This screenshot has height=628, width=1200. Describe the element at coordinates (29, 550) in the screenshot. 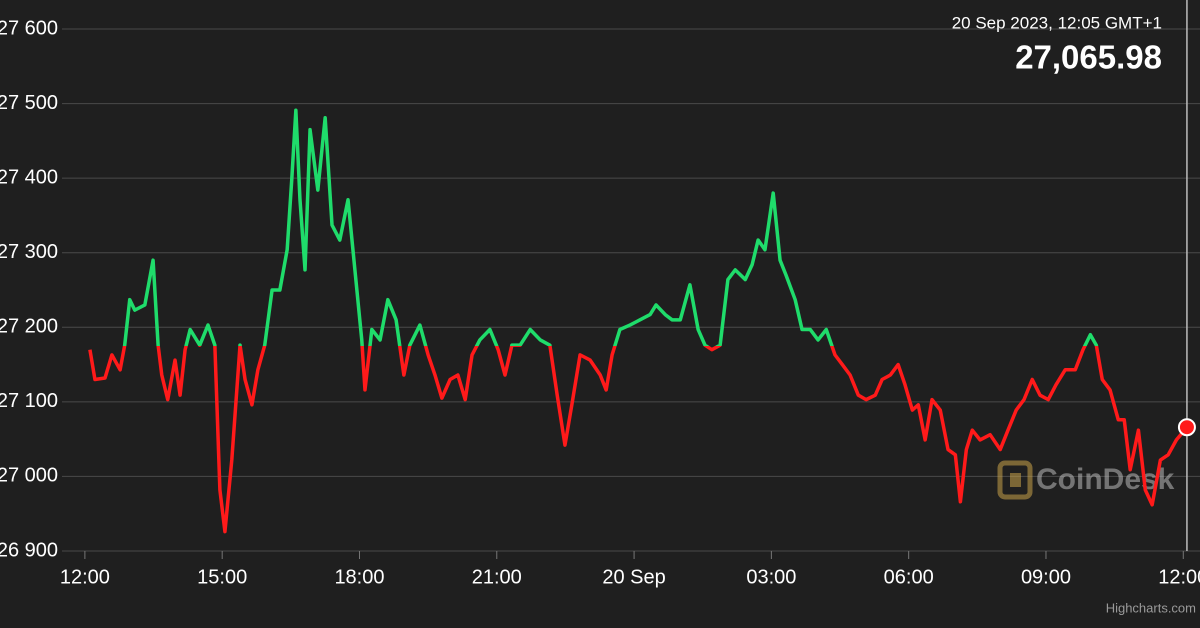

I see `y-tick-label: 26 900` at that location.